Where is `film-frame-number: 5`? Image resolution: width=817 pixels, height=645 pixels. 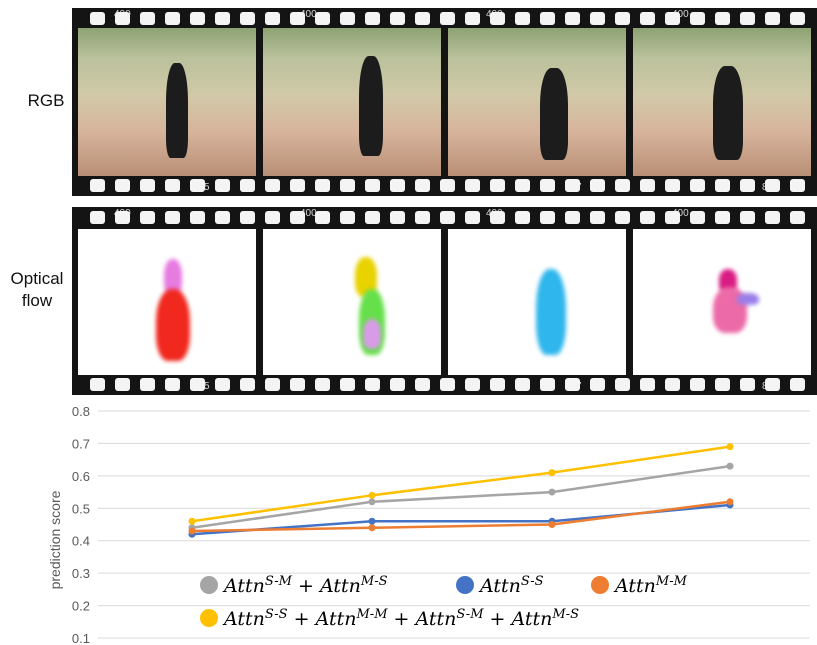 film-frame-number: 5 is located at coordinates (207, 386).